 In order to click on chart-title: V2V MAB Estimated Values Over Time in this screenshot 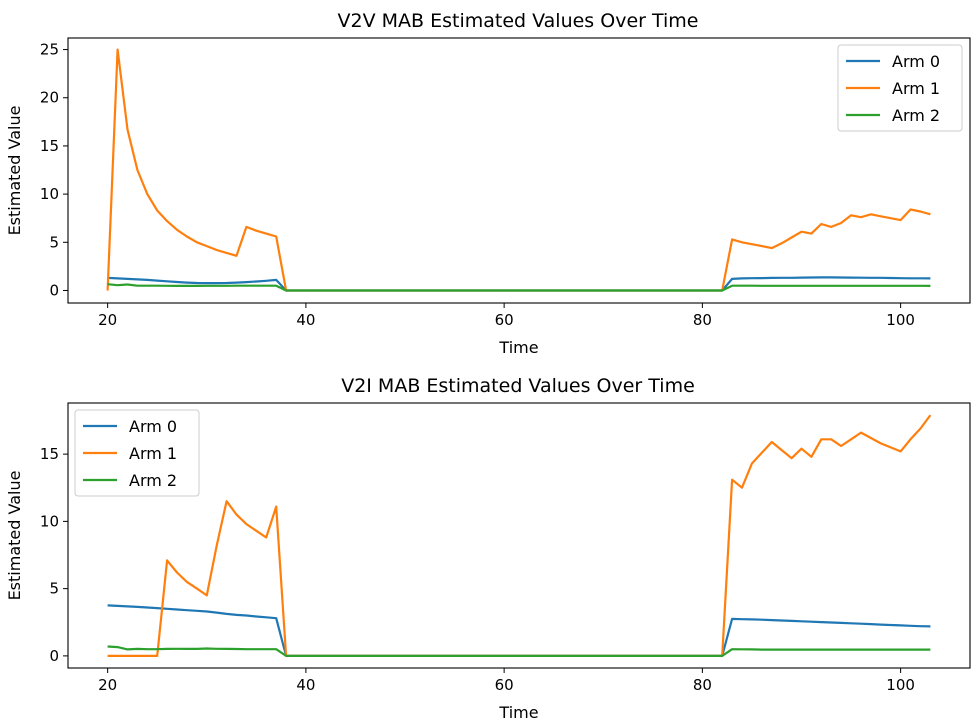, I will do `click(518, 21)`.